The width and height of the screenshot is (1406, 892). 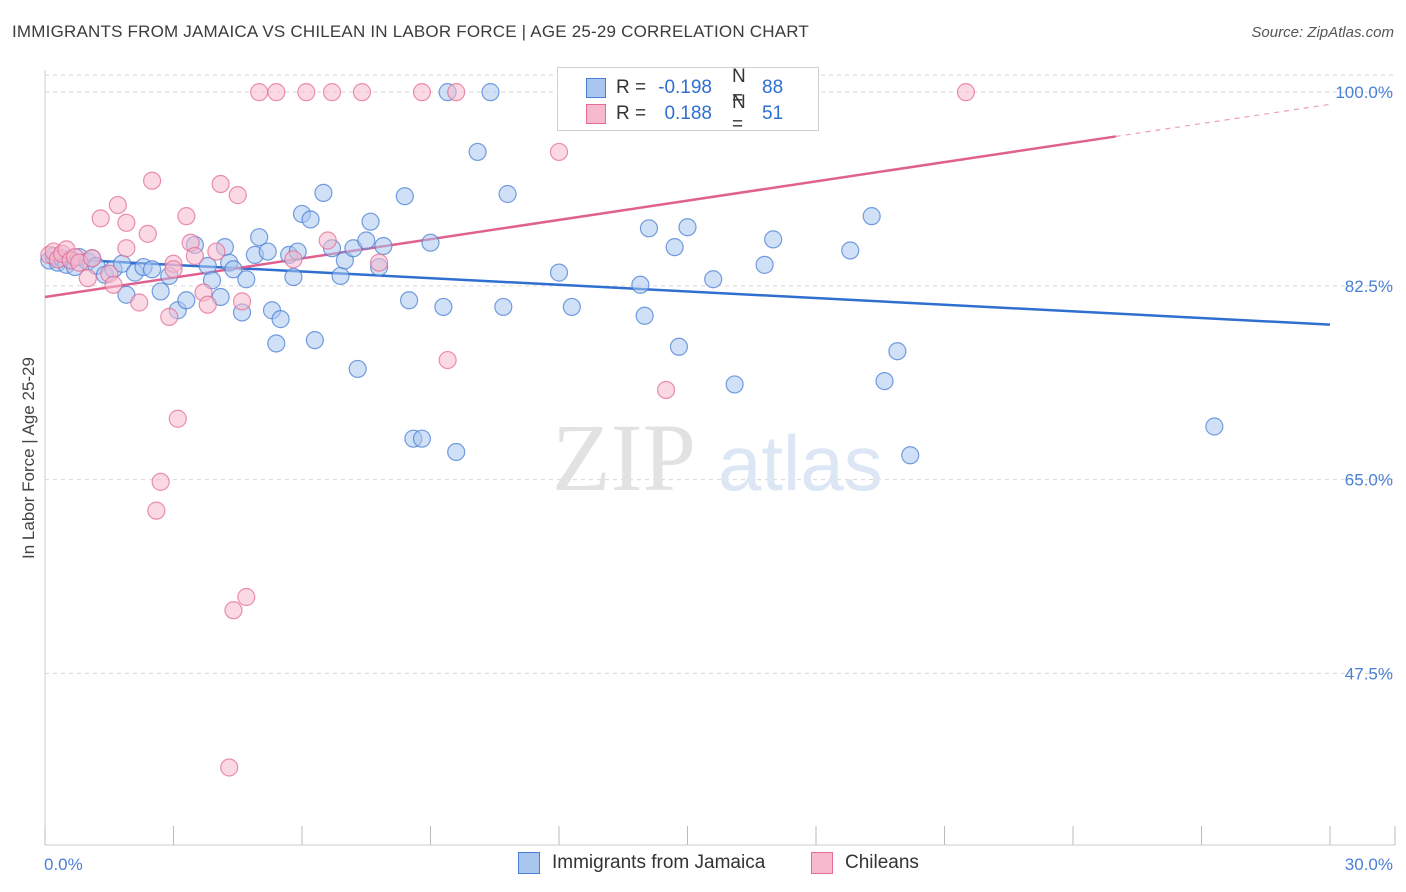 What do you see at coordinates (580, 217) in the screenshot?
I see `trend-line-chileans` at bounding box center [580, 217].